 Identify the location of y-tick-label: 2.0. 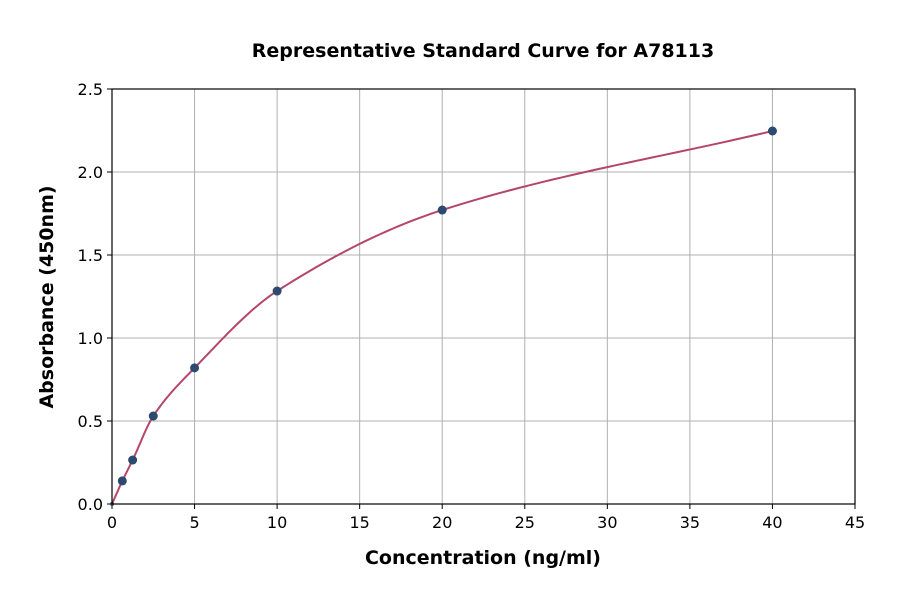
(90, 172).